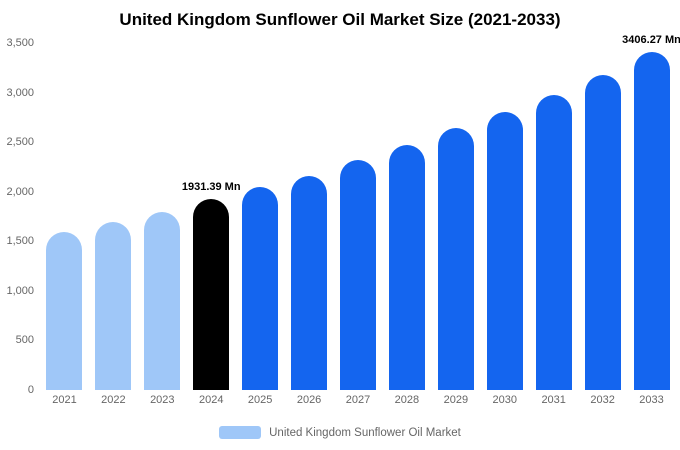  I want to click on x-axis-label-2027: 2027, so click(358, 400).